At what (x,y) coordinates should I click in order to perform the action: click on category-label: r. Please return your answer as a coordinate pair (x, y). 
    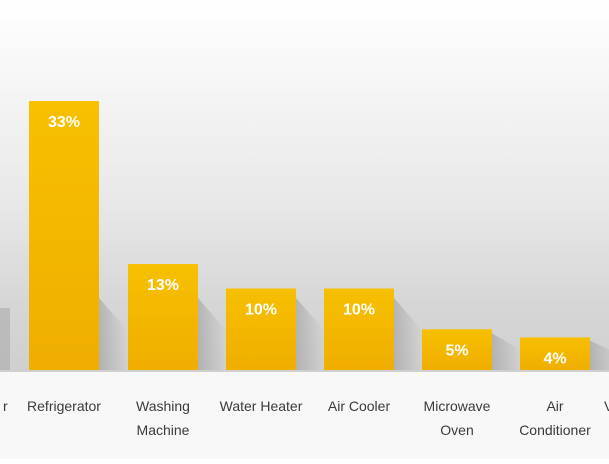
    Looking at the image, I should click on (5, 406).